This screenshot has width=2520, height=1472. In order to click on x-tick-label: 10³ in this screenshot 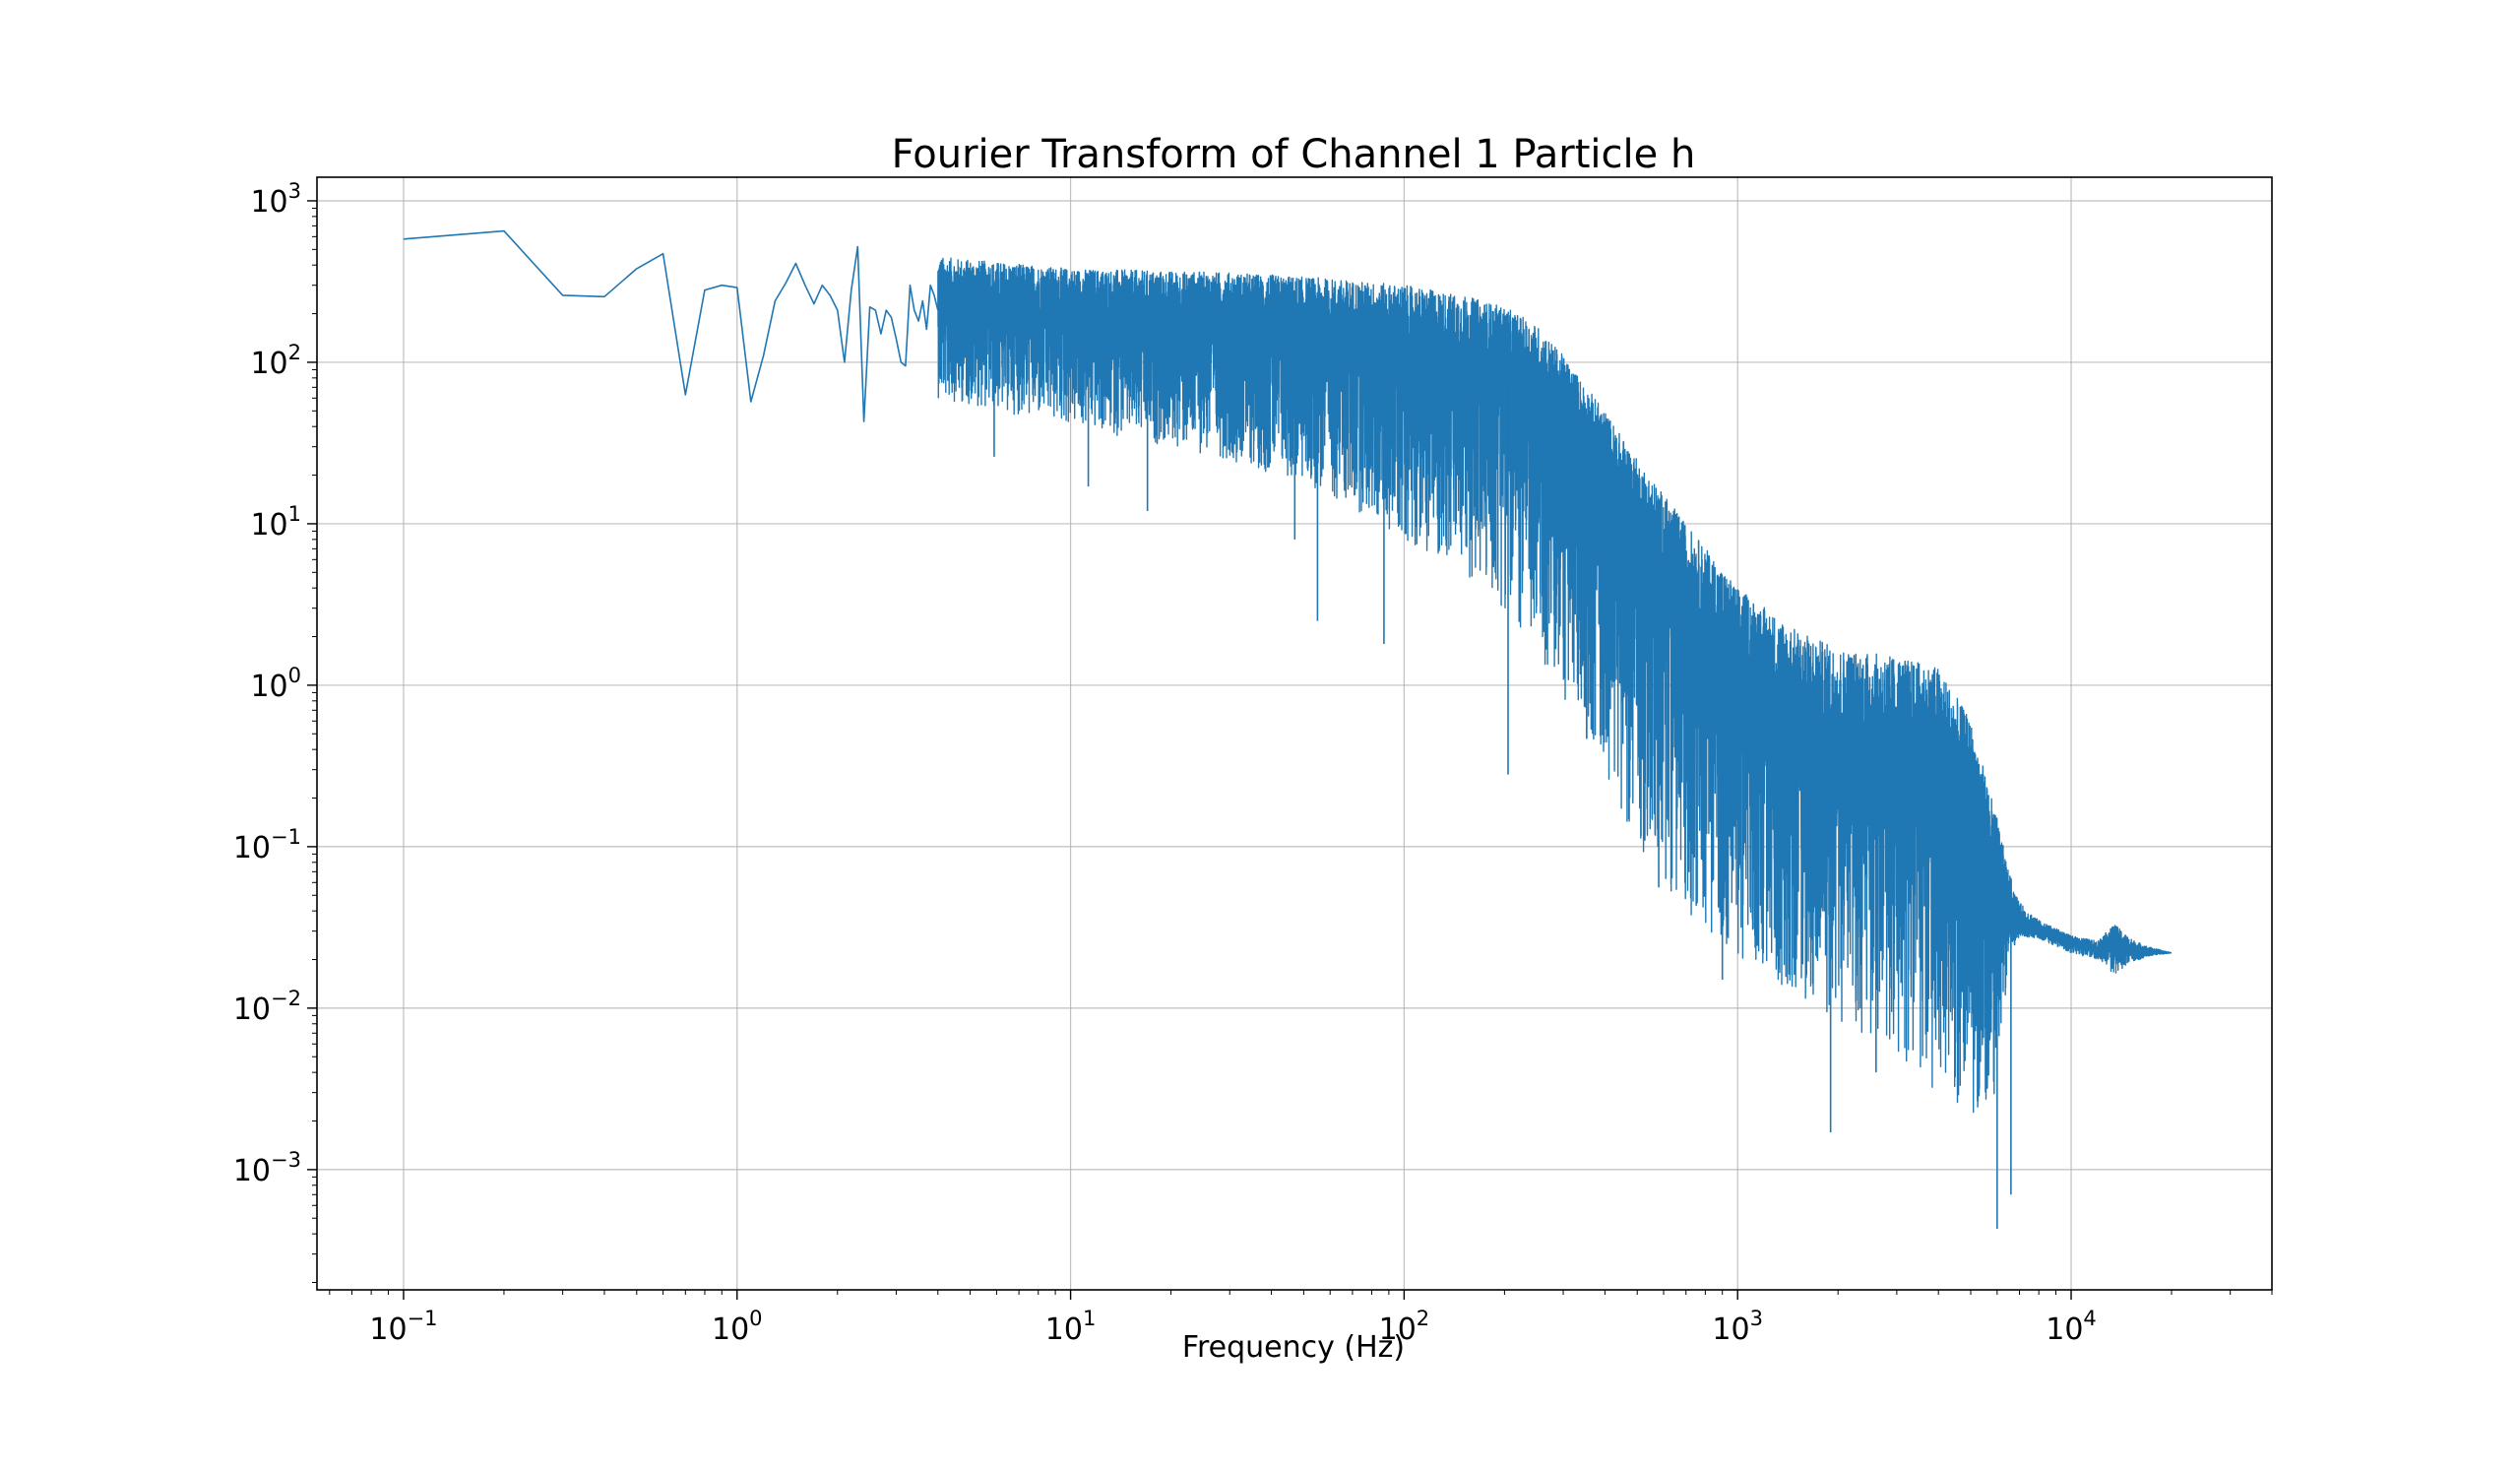, I will do `click(1737, 1327)`.